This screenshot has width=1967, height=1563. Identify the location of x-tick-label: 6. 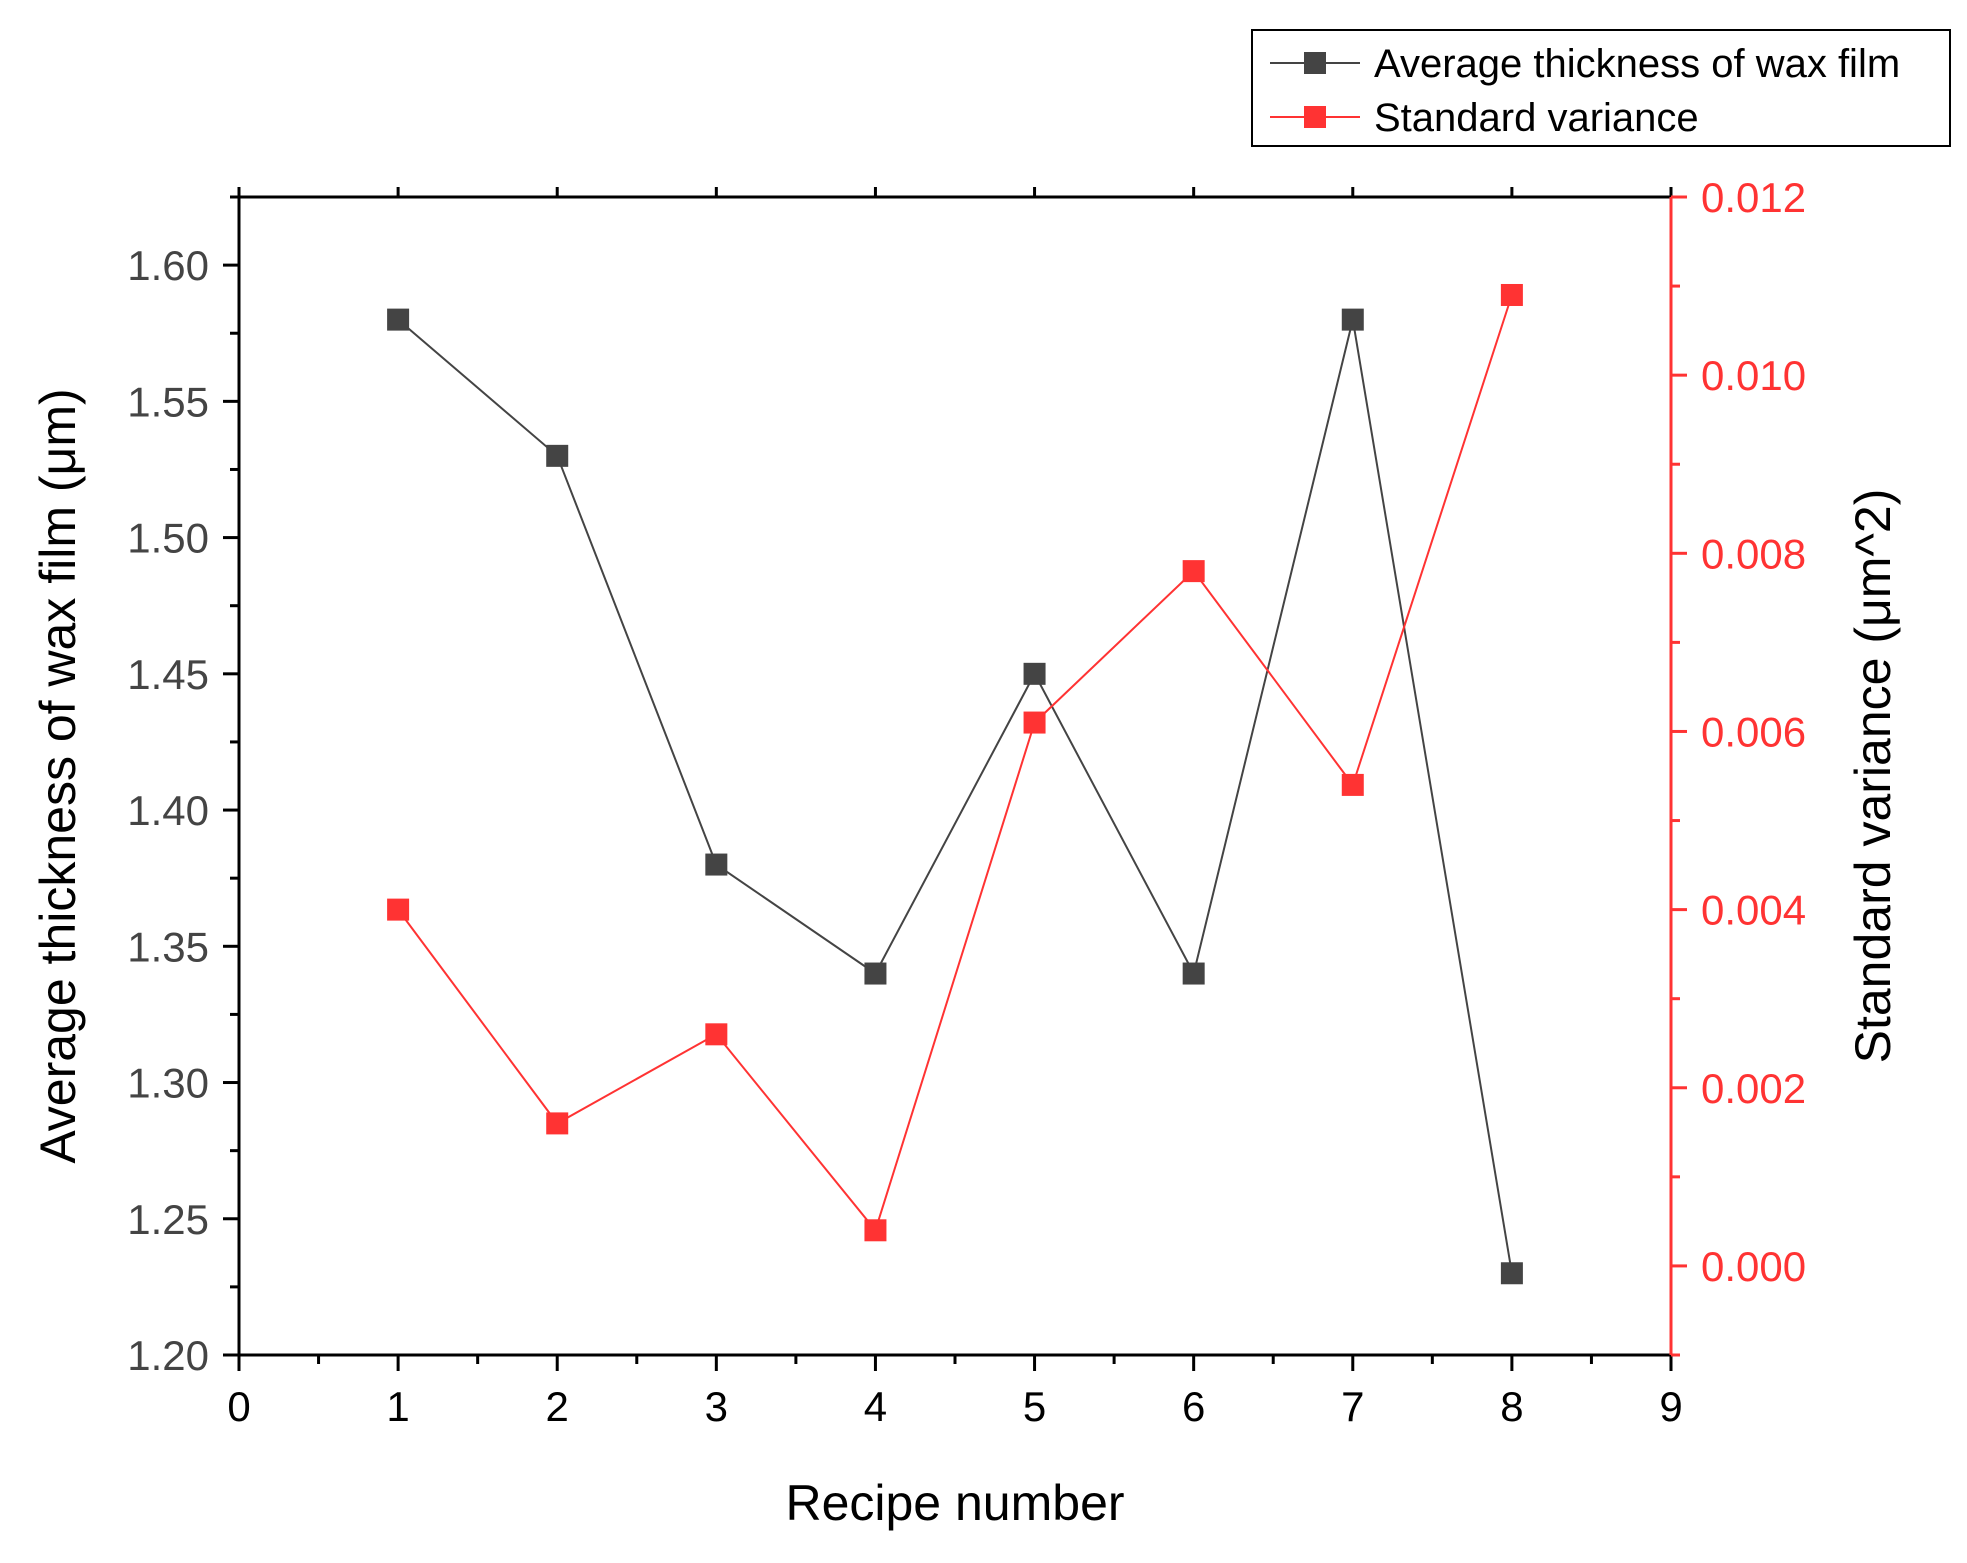
(1193, 1406).